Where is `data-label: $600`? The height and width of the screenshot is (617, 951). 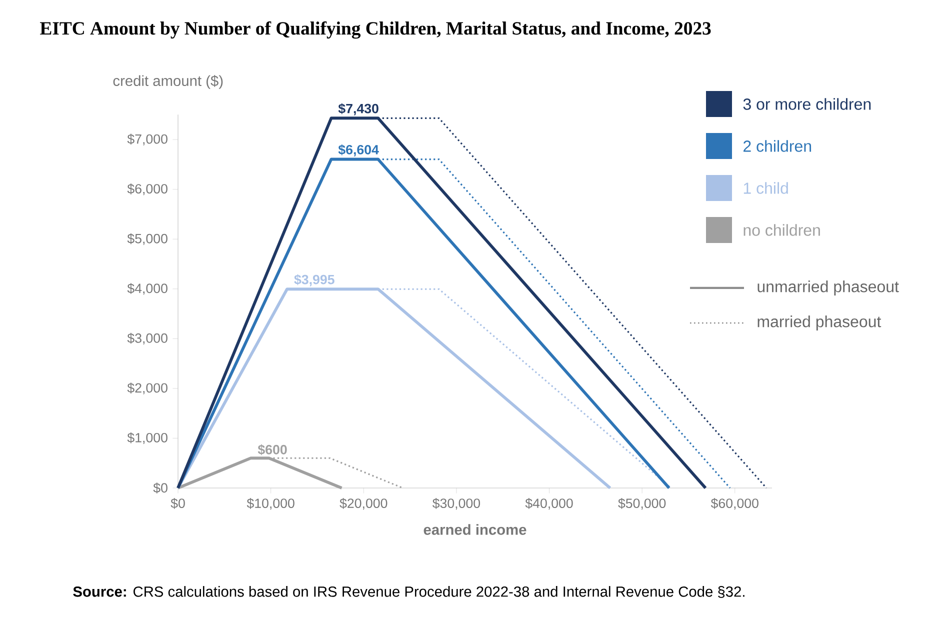 data-label: $600 is located at coordinates (272, 450).